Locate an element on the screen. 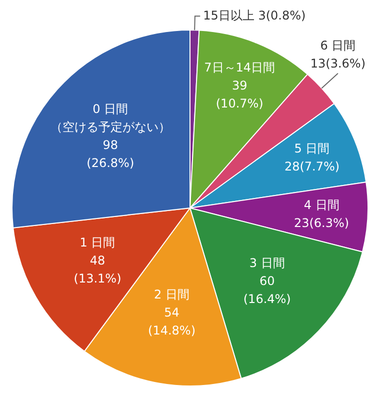 The image size is (386, 398). slice-label: 1 日間 is located at coordinates (98, 243).